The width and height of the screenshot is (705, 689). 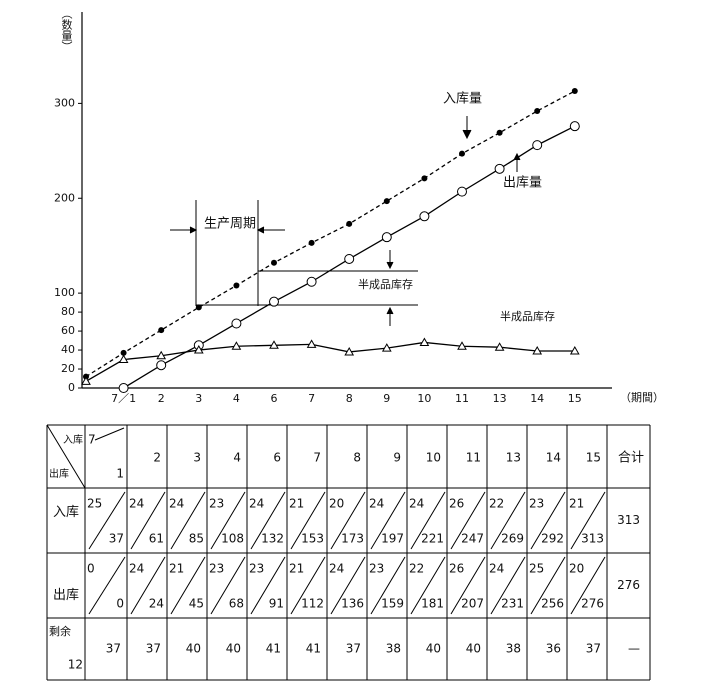 I want to click on cell: 132, so click(x=272, y=539).